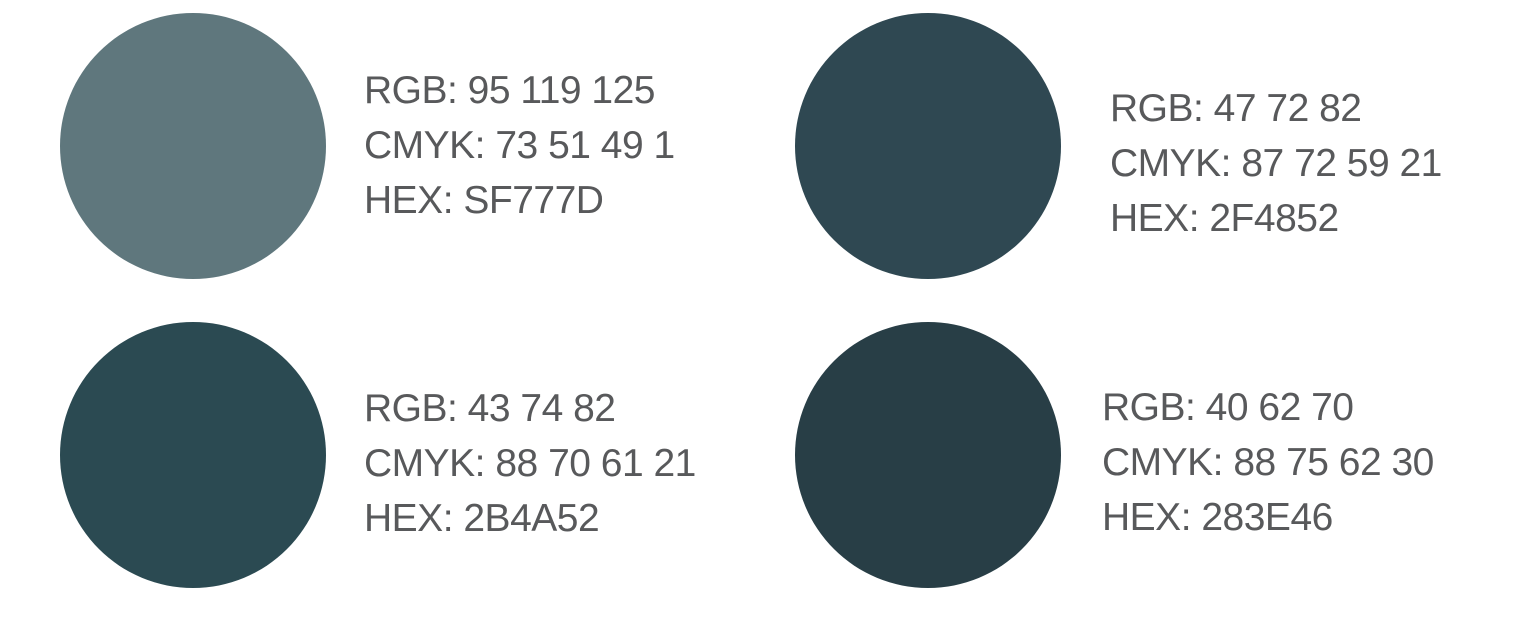 The image size is (1530, 624). What do you see at coordinates (484, 200) in the screenshot?
I see `hex-value: HEX: SF777D` at bounding box center [484, 200].